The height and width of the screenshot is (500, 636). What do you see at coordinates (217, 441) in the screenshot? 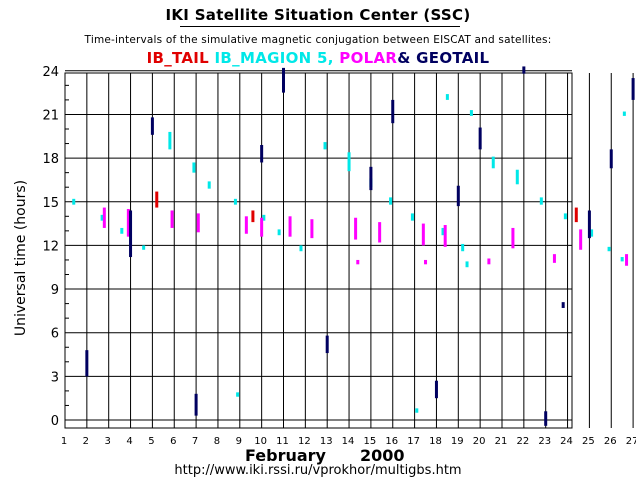
I see `x-tick-label: 8` at bounding box center [217, 441].